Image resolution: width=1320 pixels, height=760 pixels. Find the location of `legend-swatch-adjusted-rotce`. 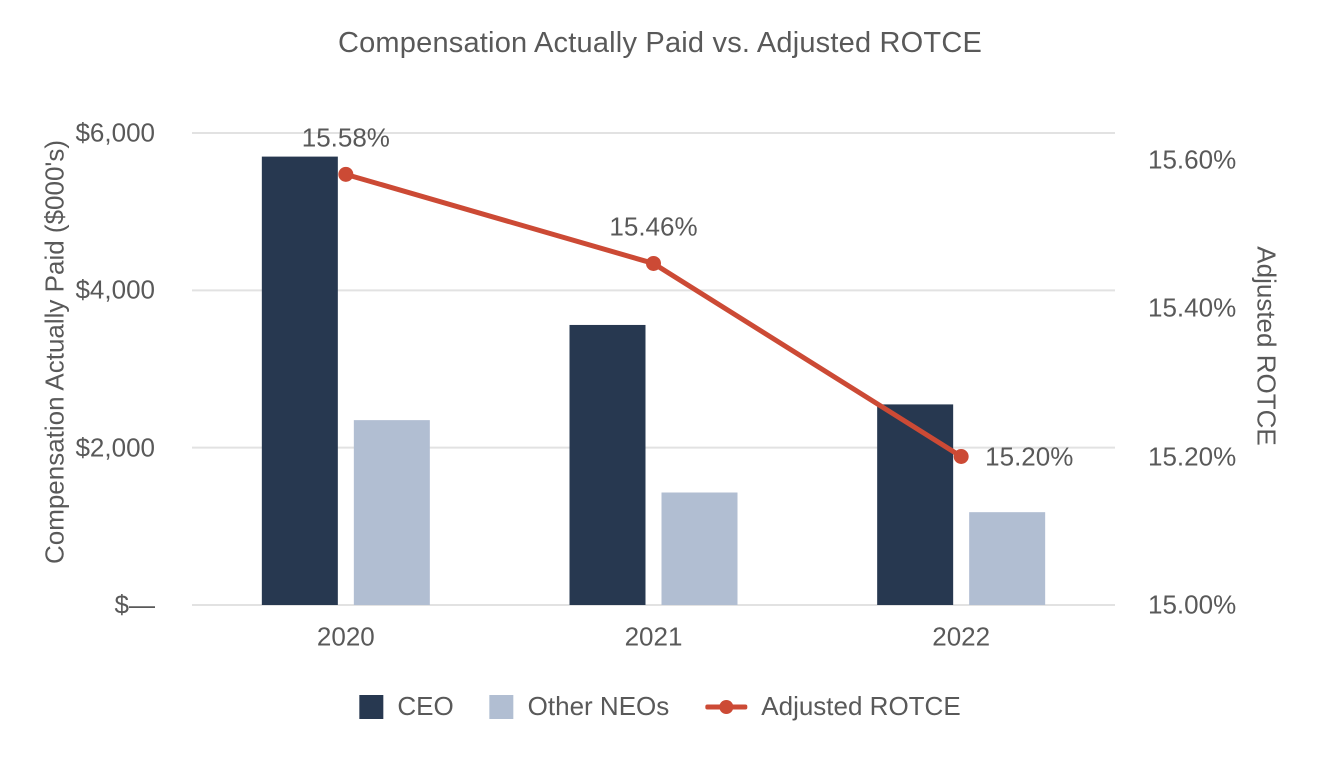

legend-swatch-adjusted-rotce is located at coordinates (726, 707).